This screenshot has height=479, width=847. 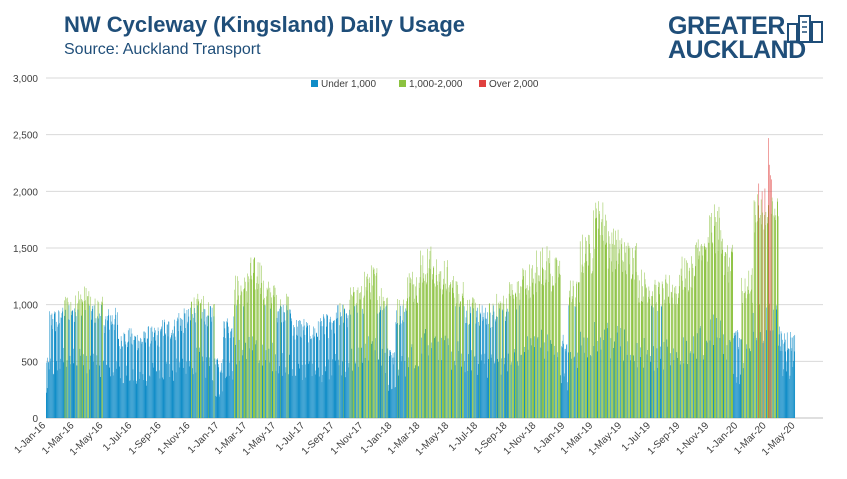 I want to click on chart-subtitle: Source: Auckland Transport, so click(x=162, y=49).